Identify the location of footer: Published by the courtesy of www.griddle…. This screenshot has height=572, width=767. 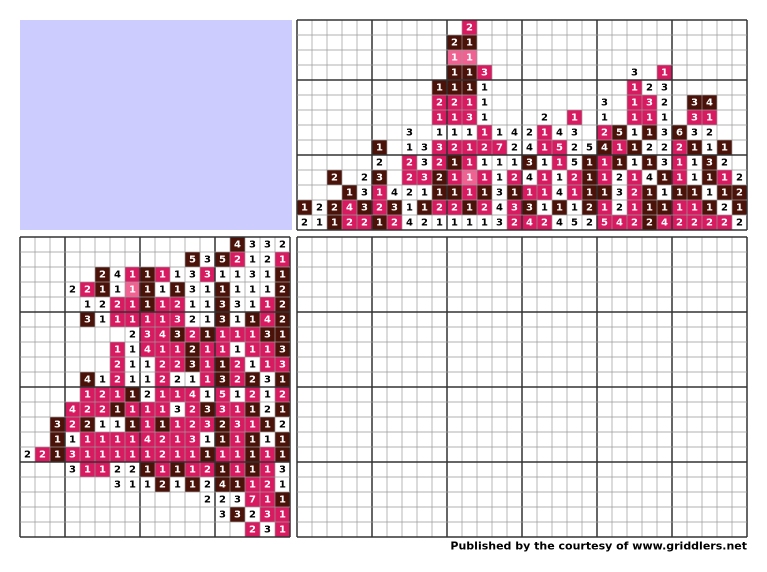
(598, 546).